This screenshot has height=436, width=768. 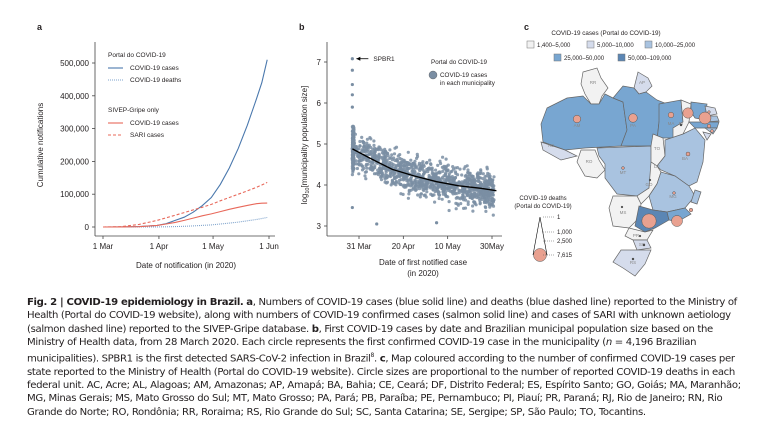 I want to click on state-label-rr: RR, so click(x=593, y=82).